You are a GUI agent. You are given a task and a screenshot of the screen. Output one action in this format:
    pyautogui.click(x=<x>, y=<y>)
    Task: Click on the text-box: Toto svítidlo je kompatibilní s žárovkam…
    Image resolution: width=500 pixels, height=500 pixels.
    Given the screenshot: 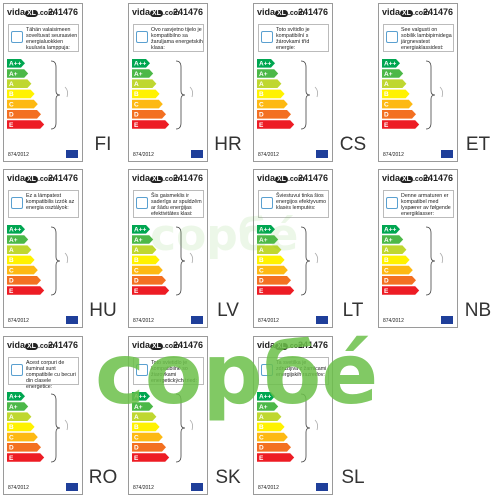 What is the action you would take?
    pyautogui.click(x=293, y=38)
    